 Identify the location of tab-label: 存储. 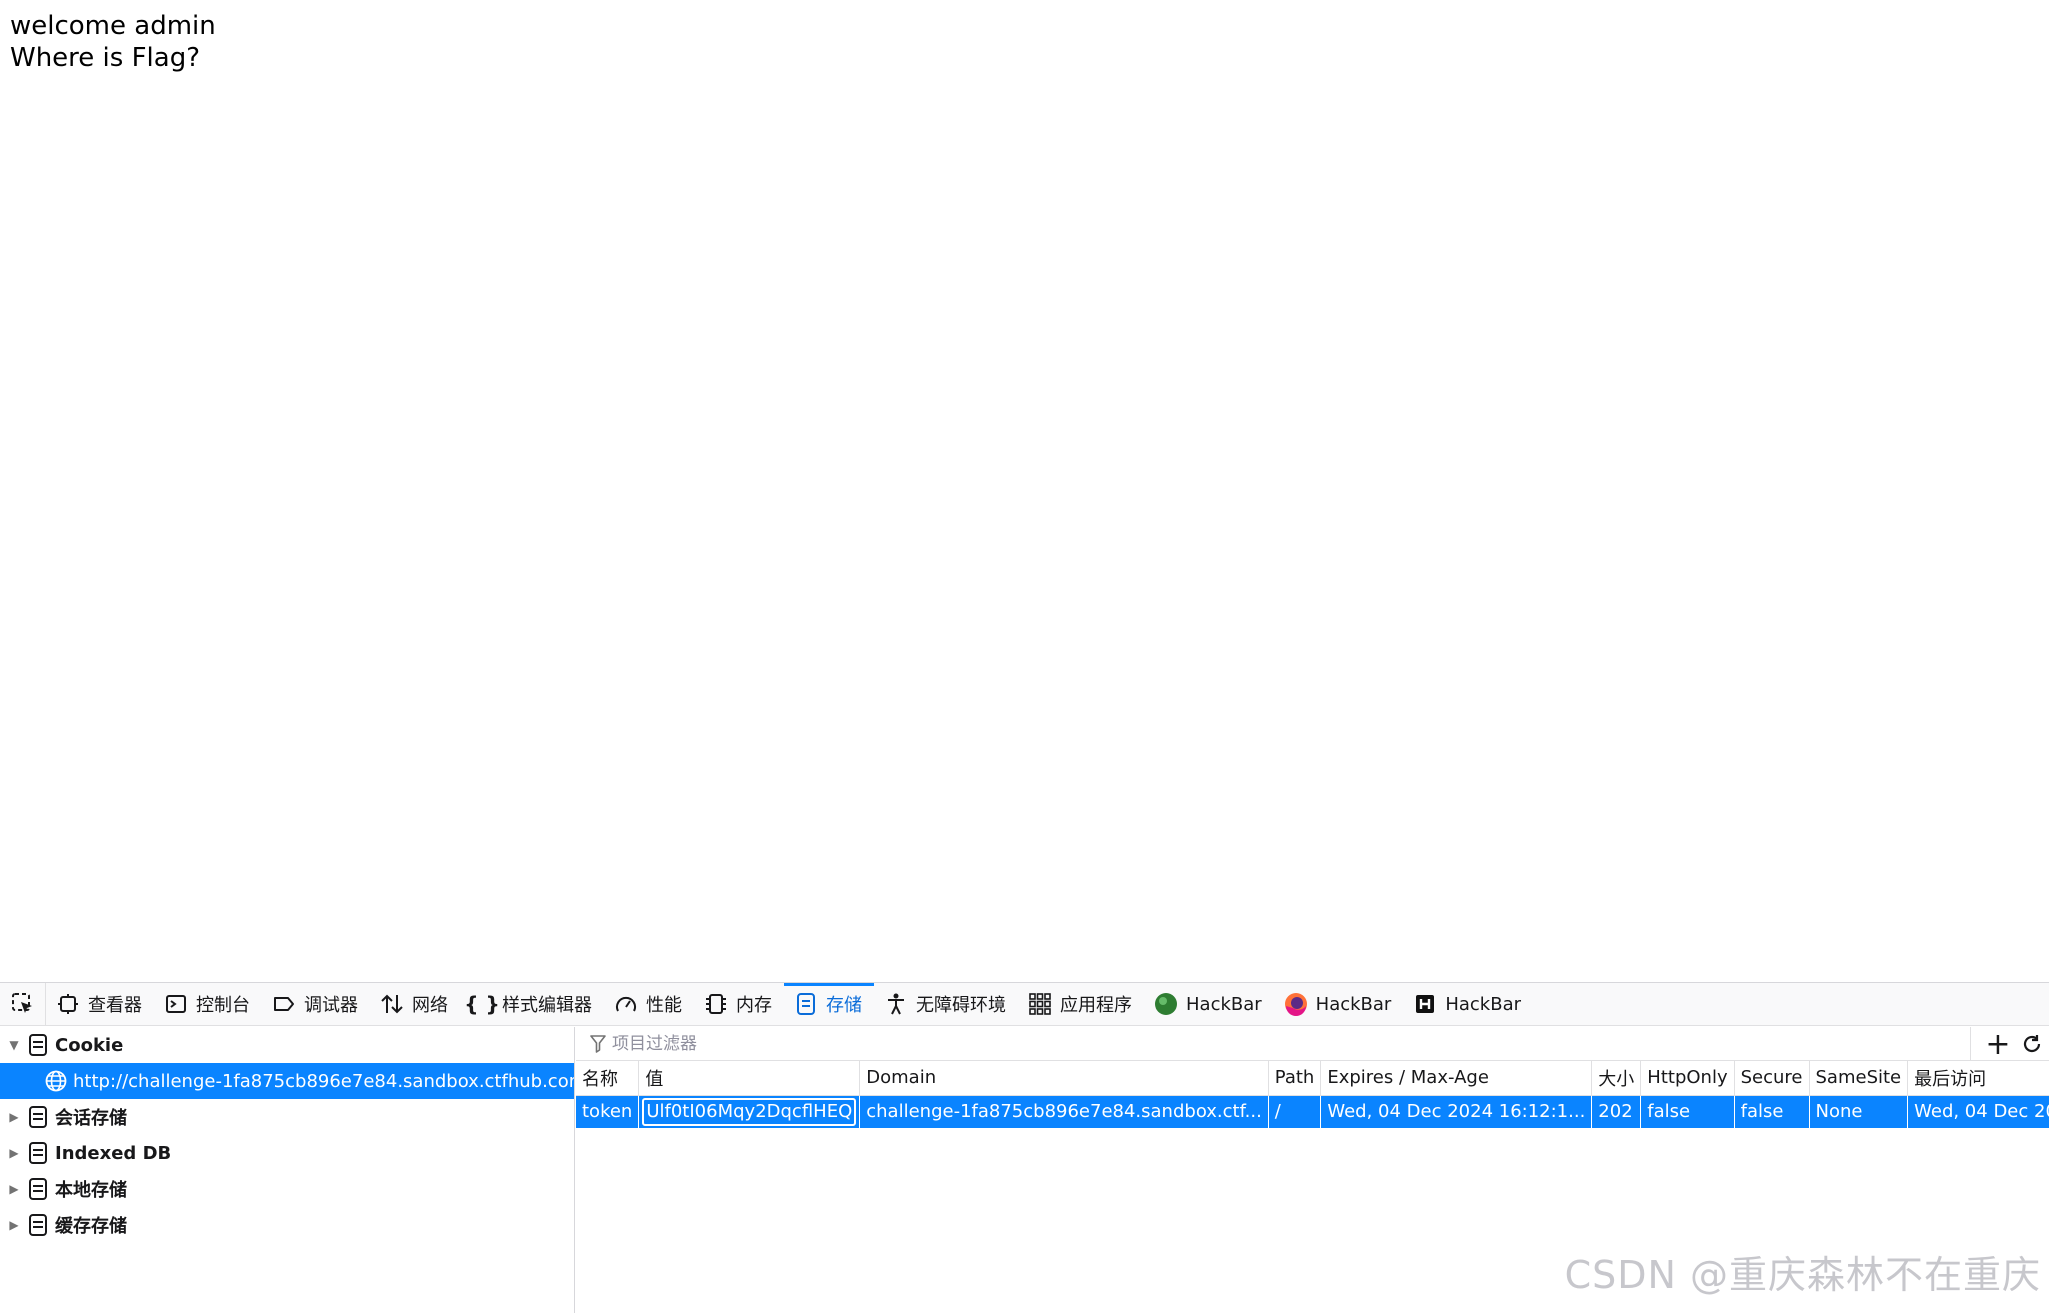
(844, 1005).